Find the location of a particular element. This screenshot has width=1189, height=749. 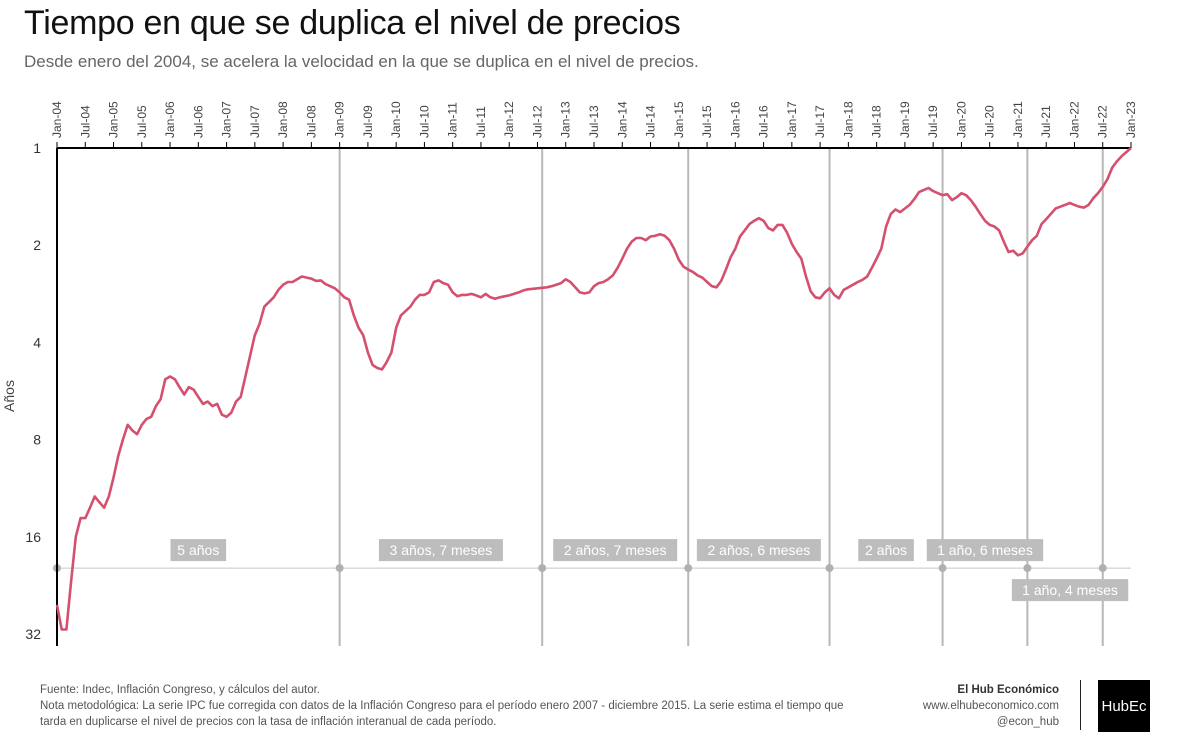

y-tick-label: 2 is located at coordinates (37, 245).